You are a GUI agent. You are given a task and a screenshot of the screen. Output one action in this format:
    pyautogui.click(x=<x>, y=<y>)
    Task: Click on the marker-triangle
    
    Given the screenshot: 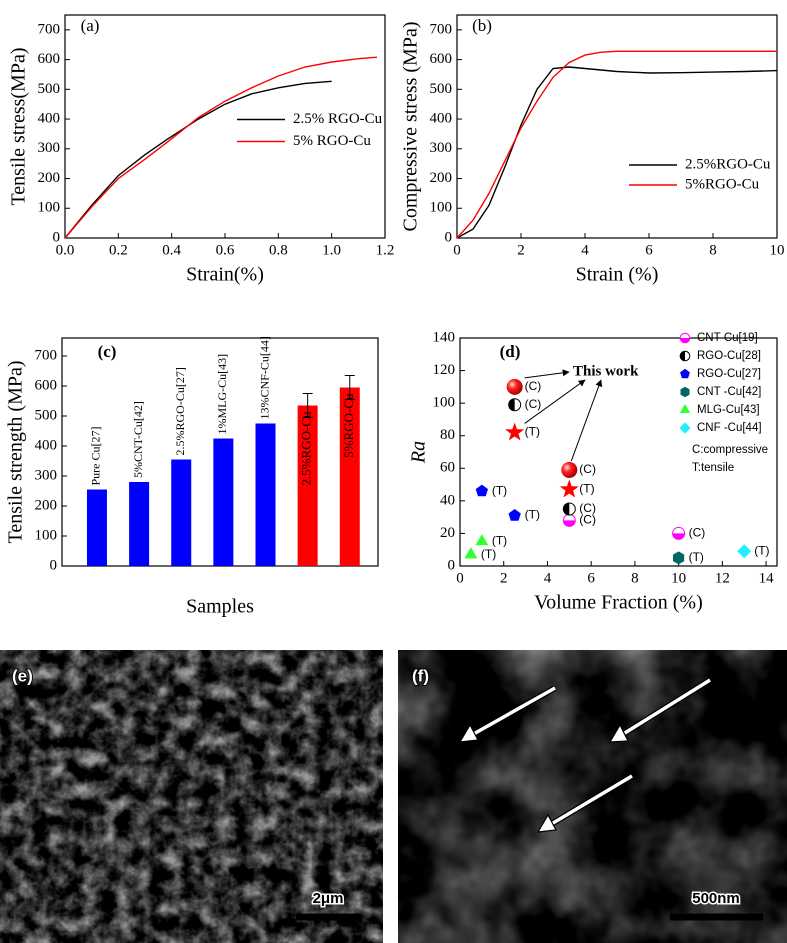 What is the action you would take?
    pyautogui.click(x=685, y=408)
    